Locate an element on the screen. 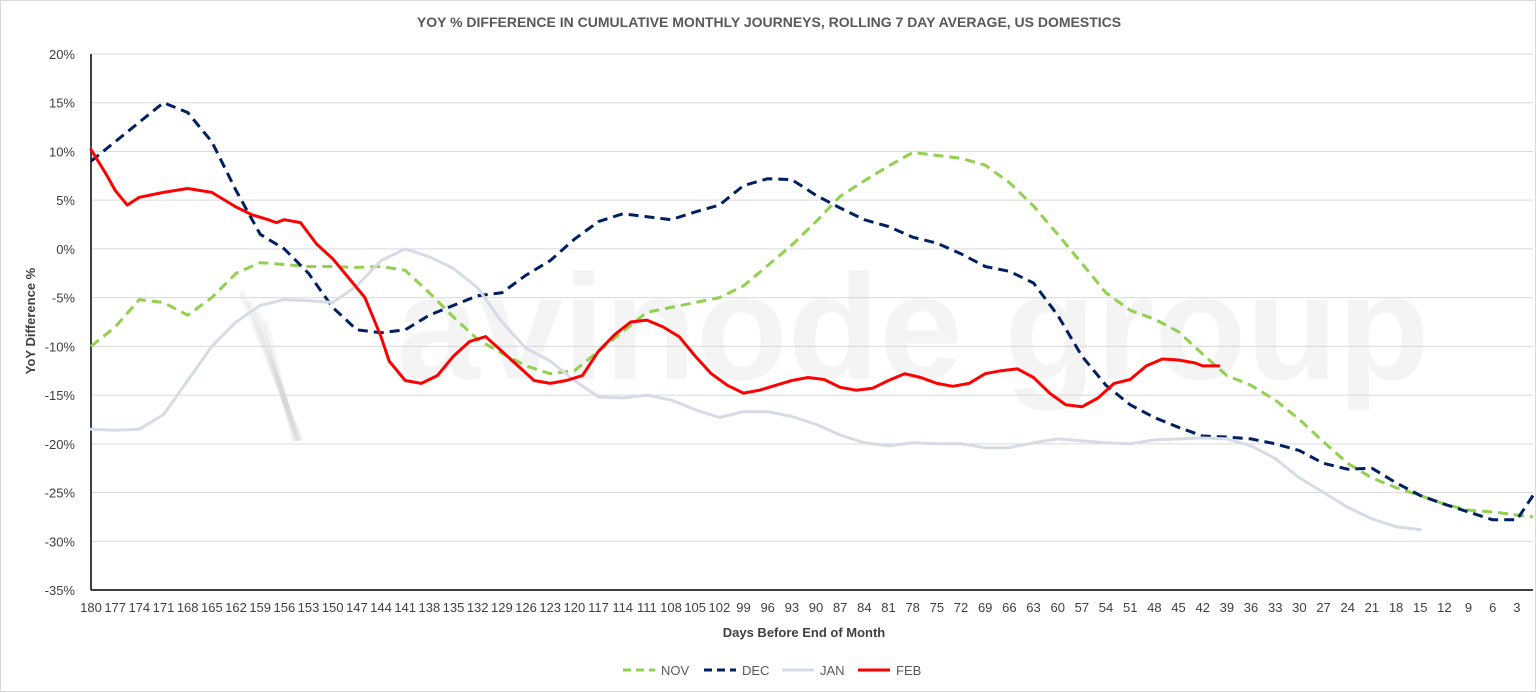 The width and height of the screenshot is (1536, 693). x-tick-label: 78 is located at coordinates (912, 607).